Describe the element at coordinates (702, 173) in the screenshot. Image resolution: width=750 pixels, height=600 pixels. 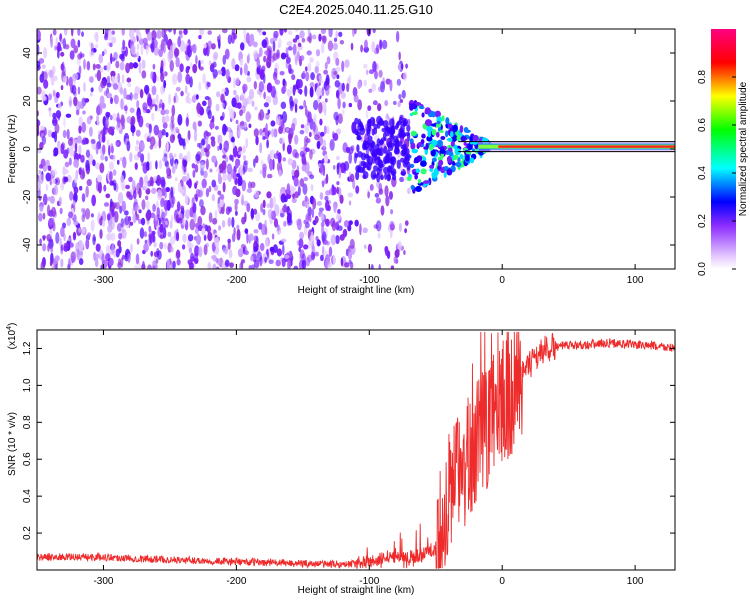
I see `colorbar-tick-label: 0.4` at that location.